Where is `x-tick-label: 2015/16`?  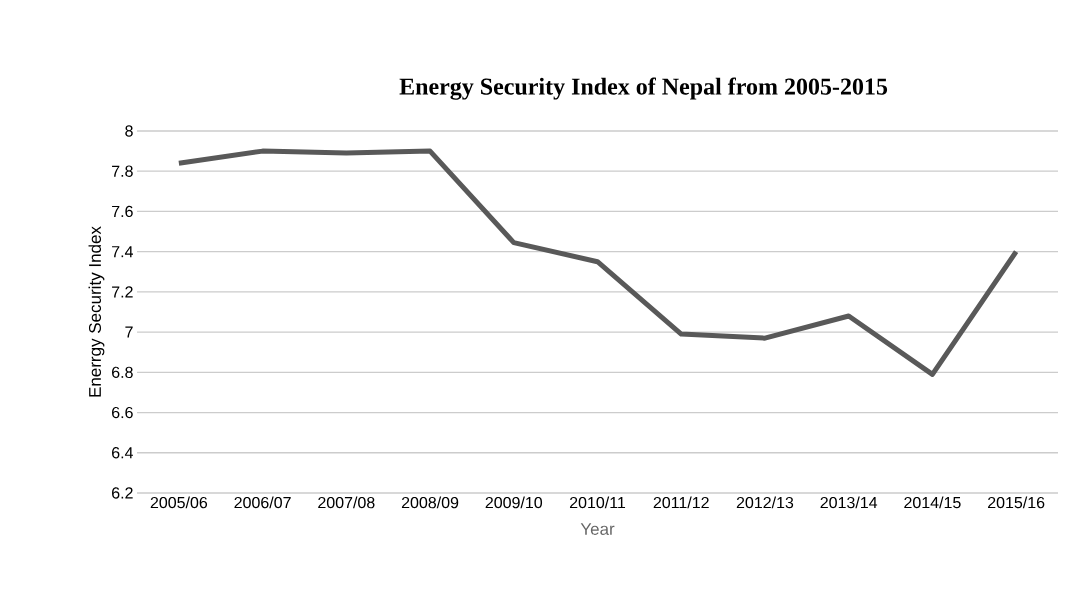 x-tick-label: 2015/16 is located at coordinates (1016, 502).